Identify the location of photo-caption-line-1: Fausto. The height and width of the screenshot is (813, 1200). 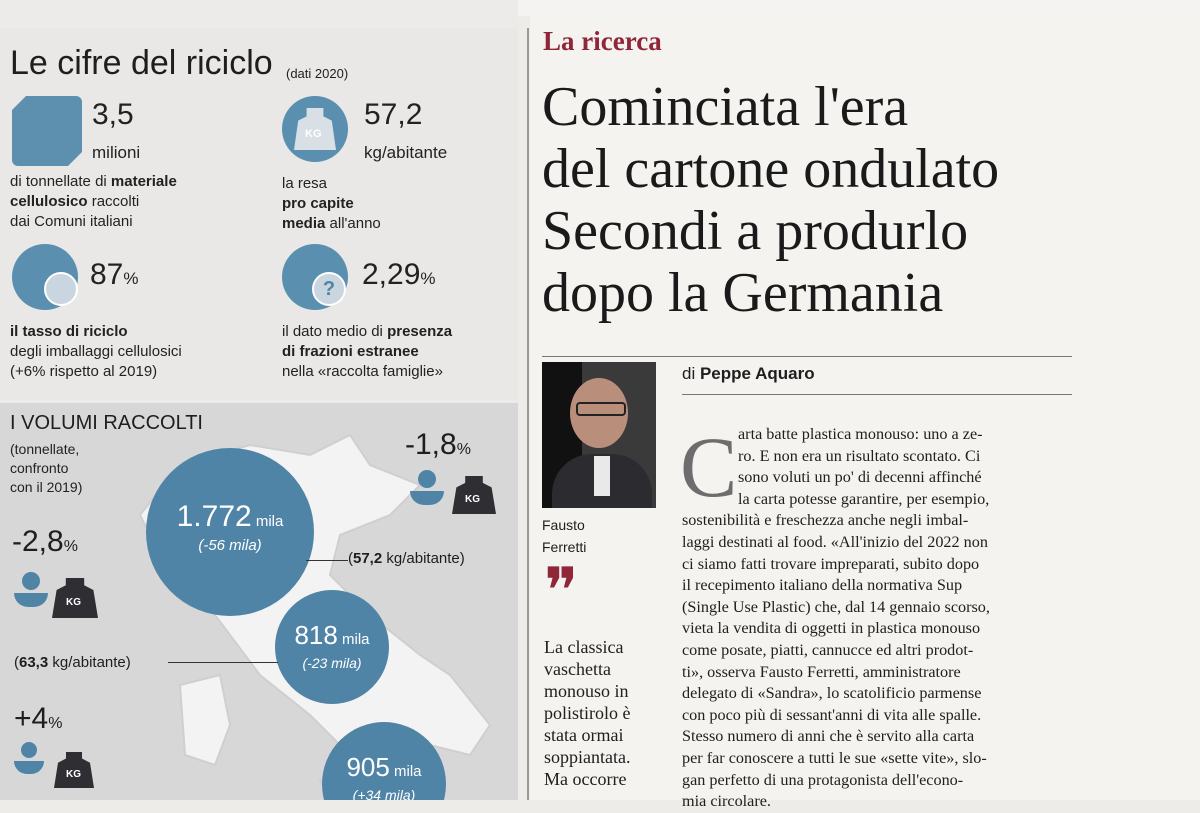
(563, 525).